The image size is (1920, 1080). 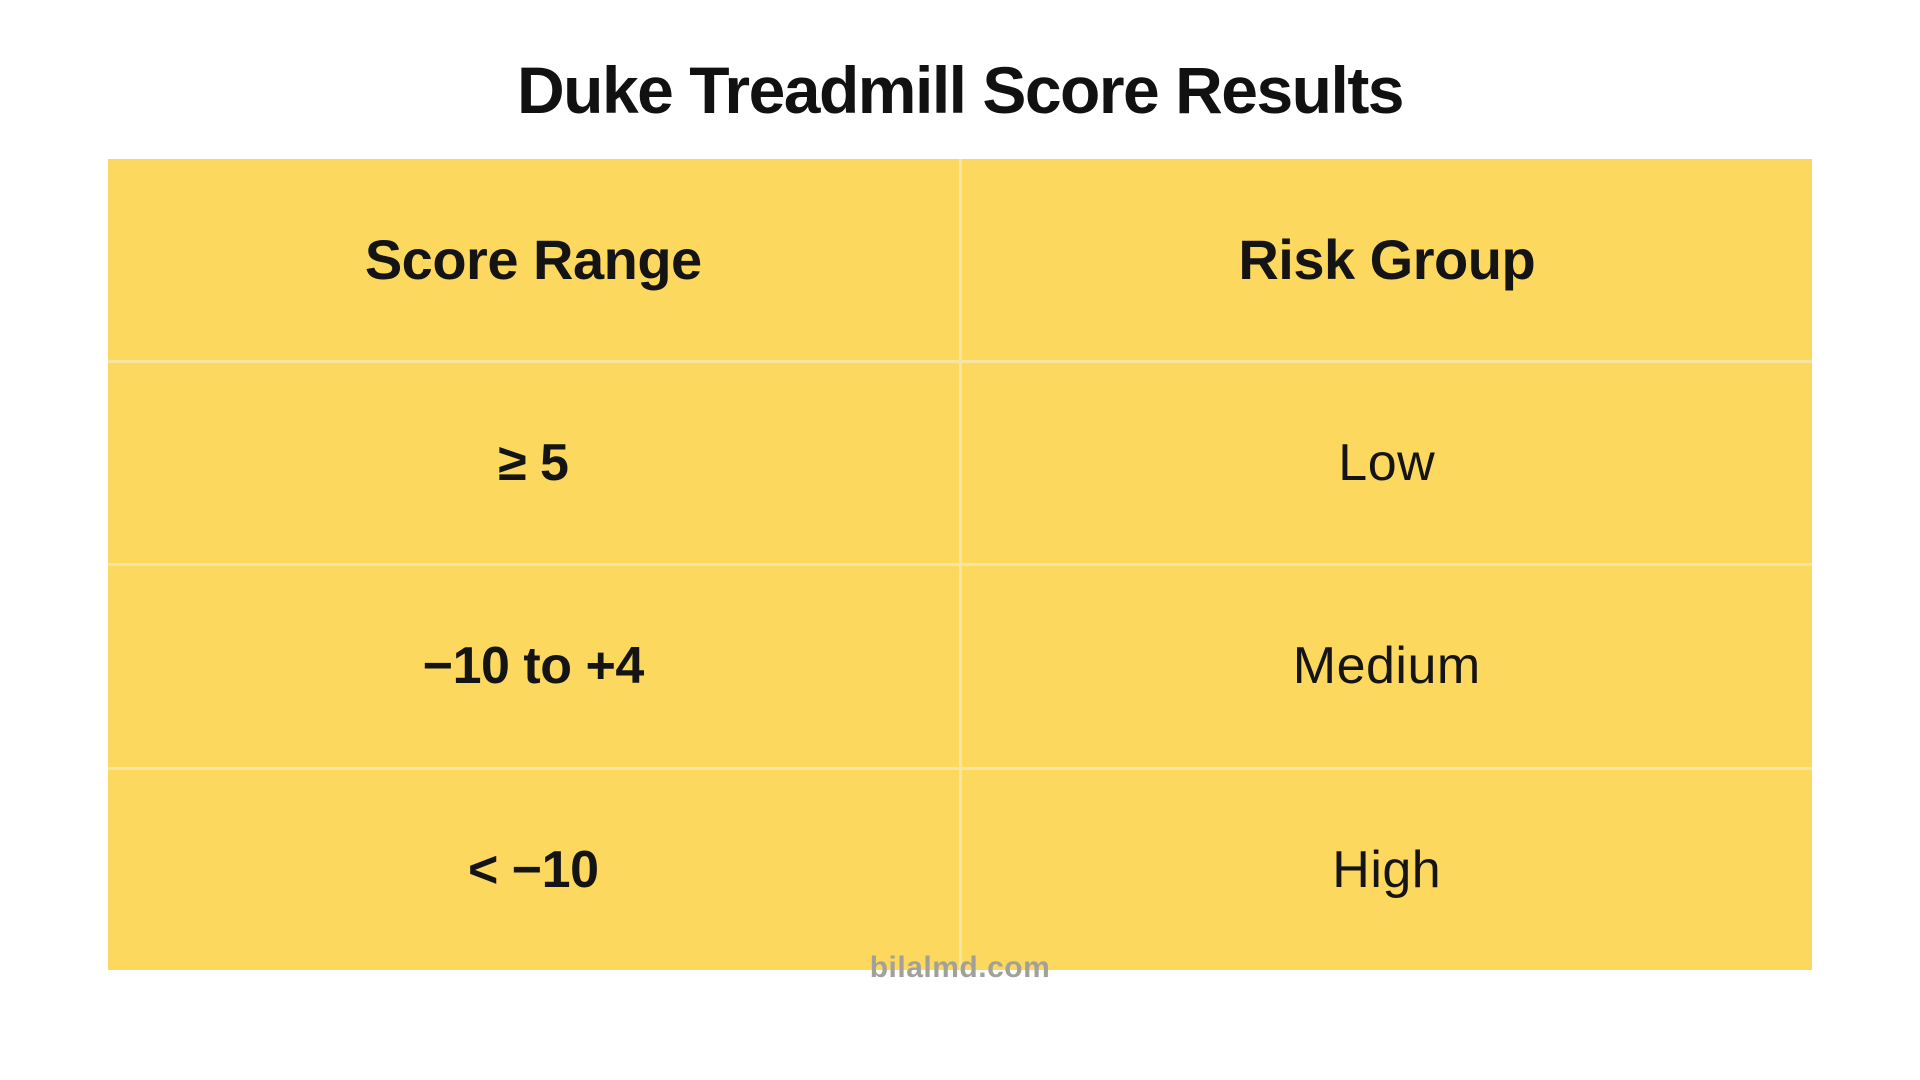 I want to click on table-row-3-risk-group: High, so click(x=1386, y=869).